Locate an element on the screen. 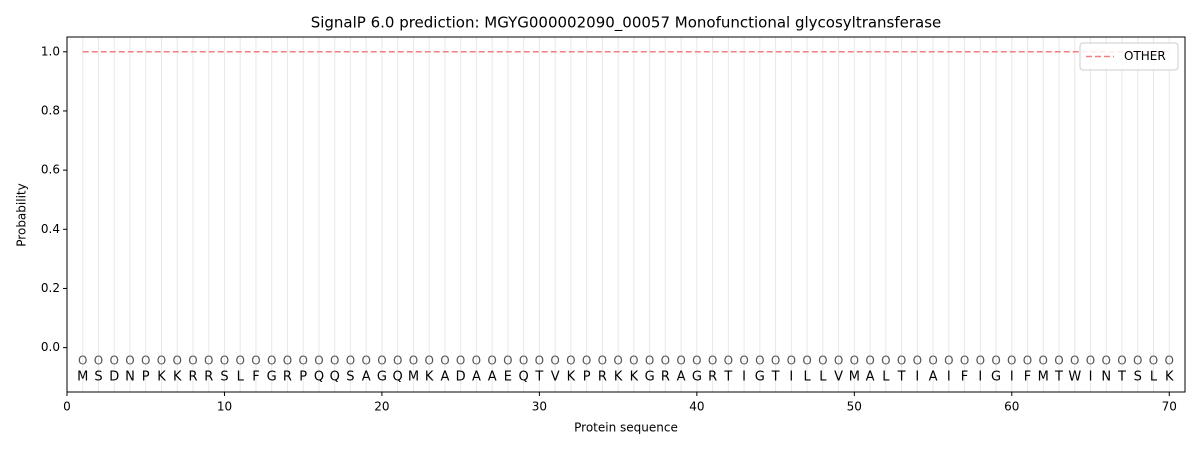 The height and width of the screenshot is (450, 1200). x-tick-label: 60 is located at coordinates (1011, 407).